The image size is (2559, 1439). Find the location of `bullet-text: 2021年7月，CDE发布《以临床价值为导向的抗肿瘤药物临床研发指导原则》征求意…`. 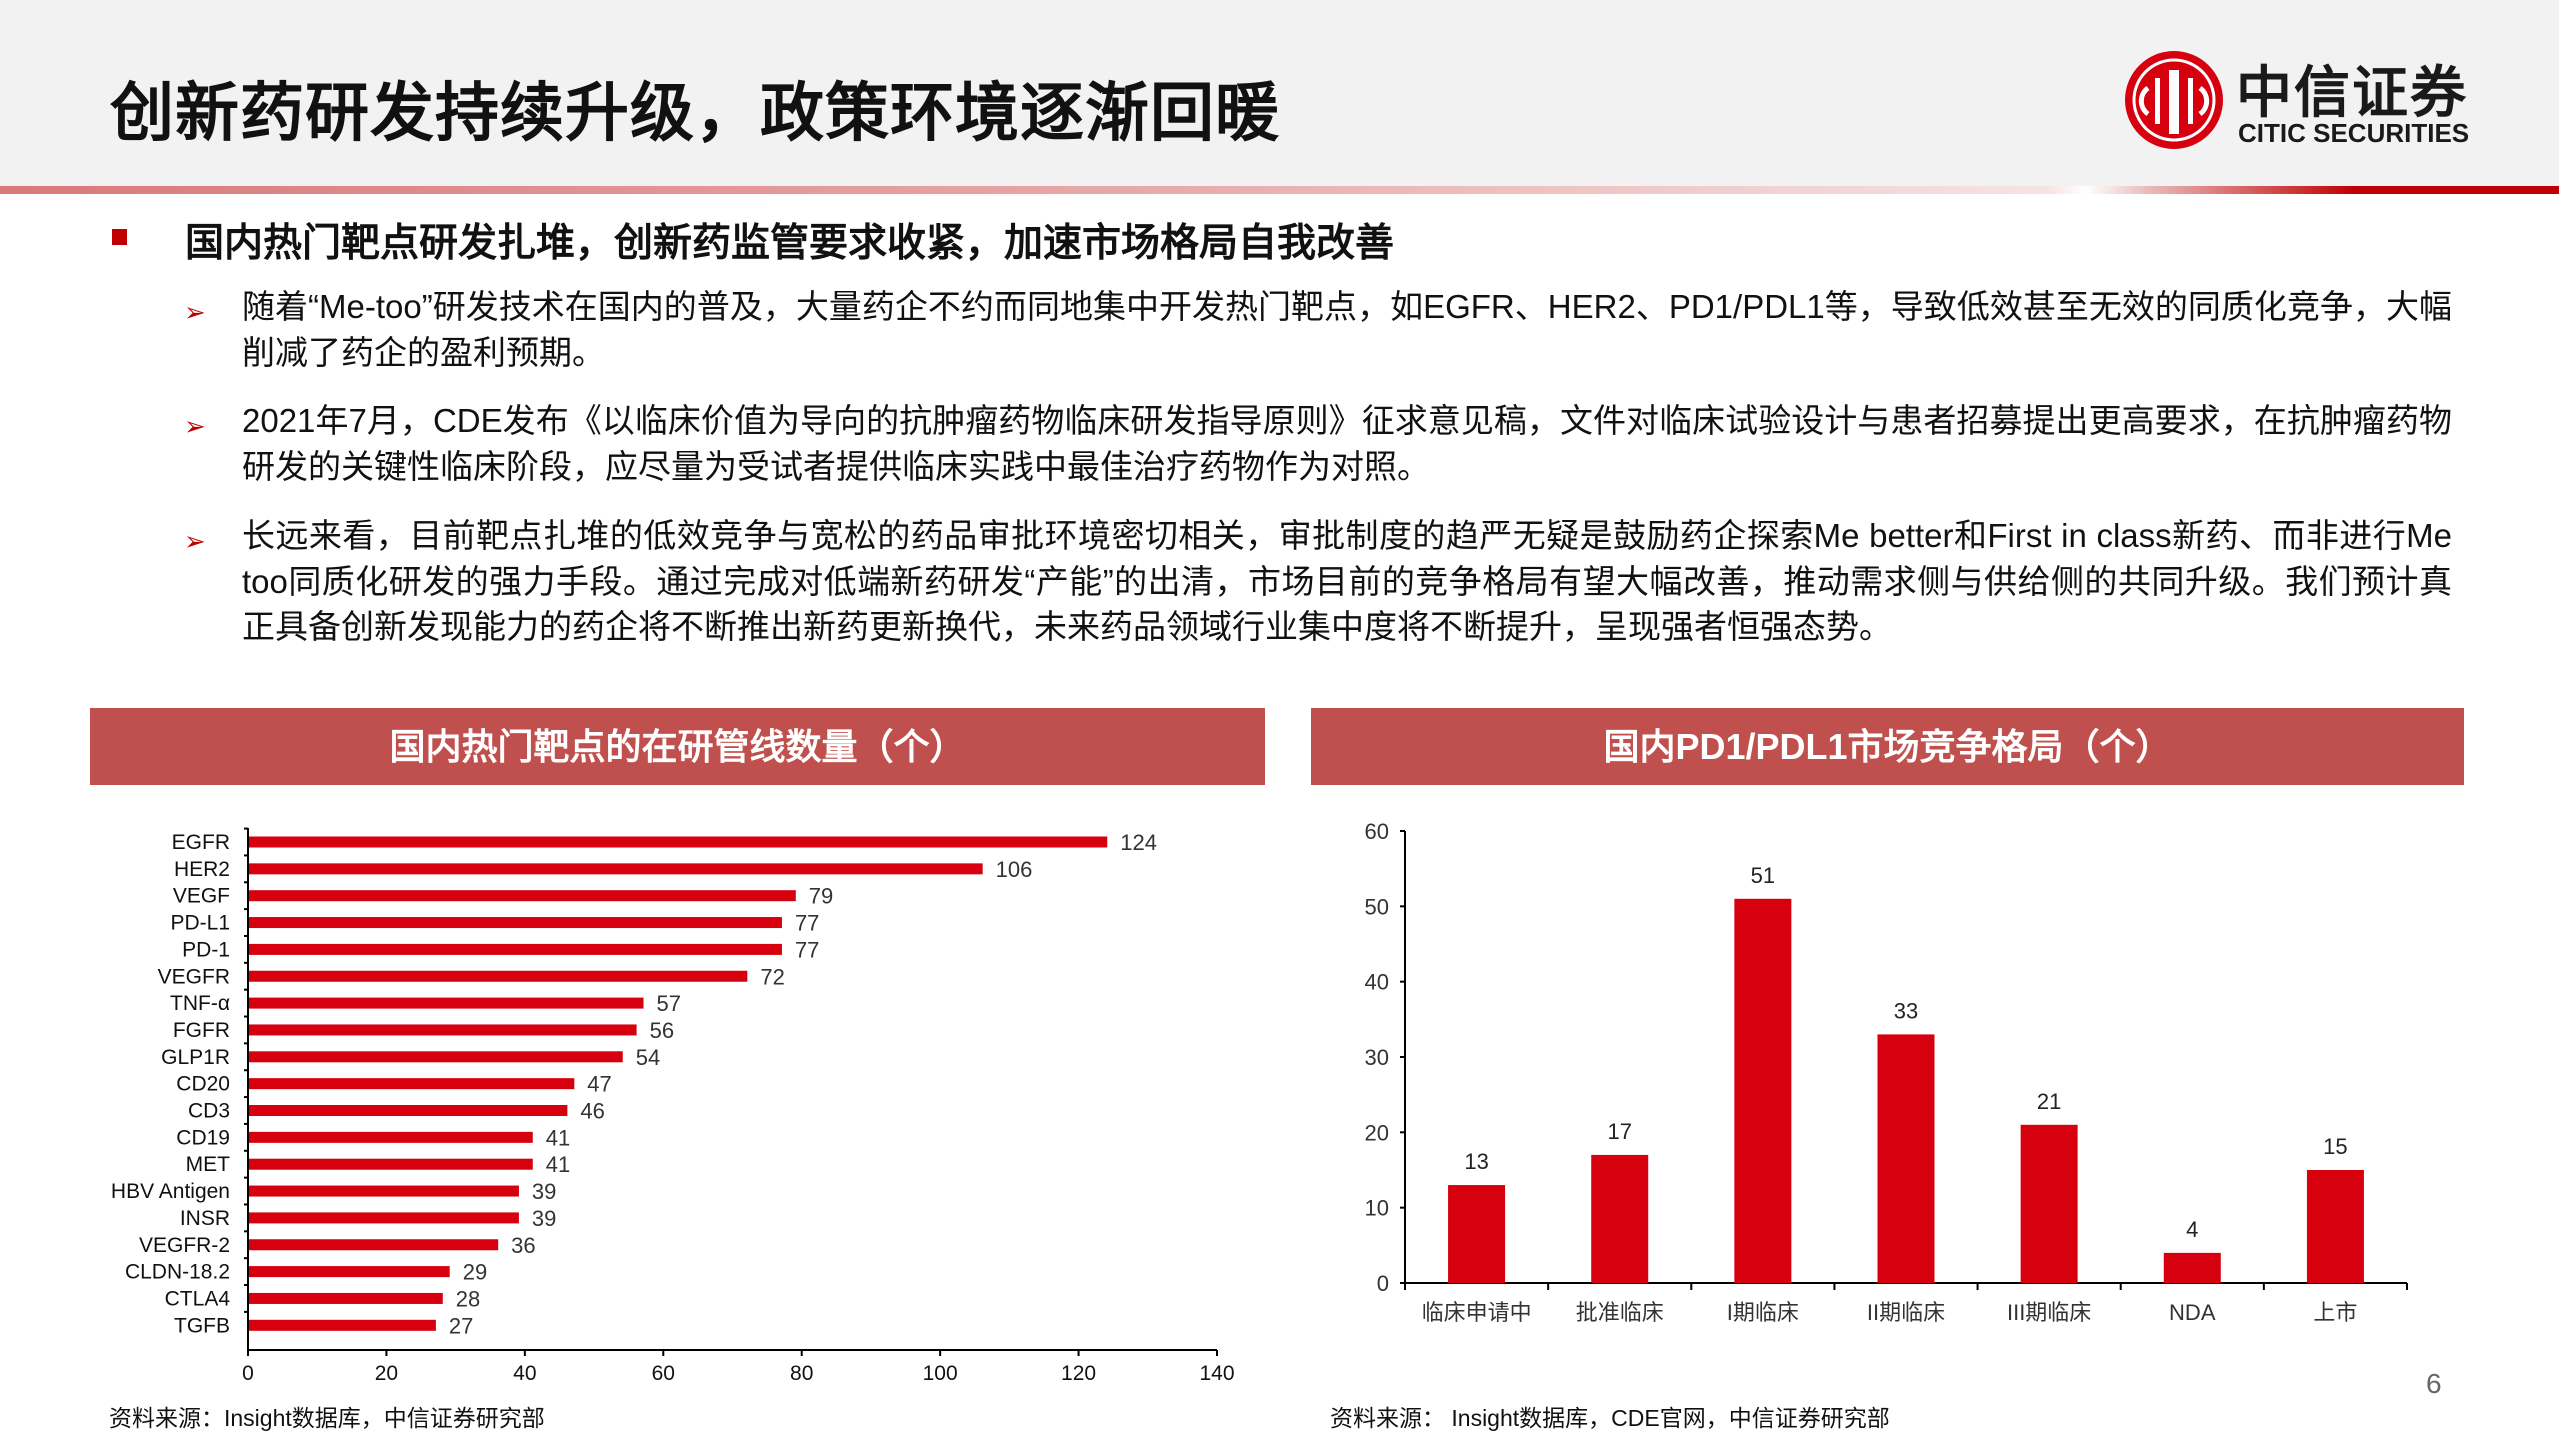

bullet-text: 2021年7月，CDE发布《以临床价值为导向的抗肿瘤药物临床研发指导原则》征求意… is located at coordinates (1347, 443).